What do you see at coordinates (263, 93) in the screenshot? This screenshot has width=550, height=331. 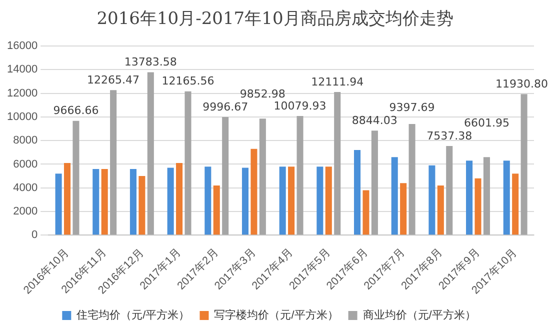 I see `data-label: 9852.98` at bounding box center [263, 93].